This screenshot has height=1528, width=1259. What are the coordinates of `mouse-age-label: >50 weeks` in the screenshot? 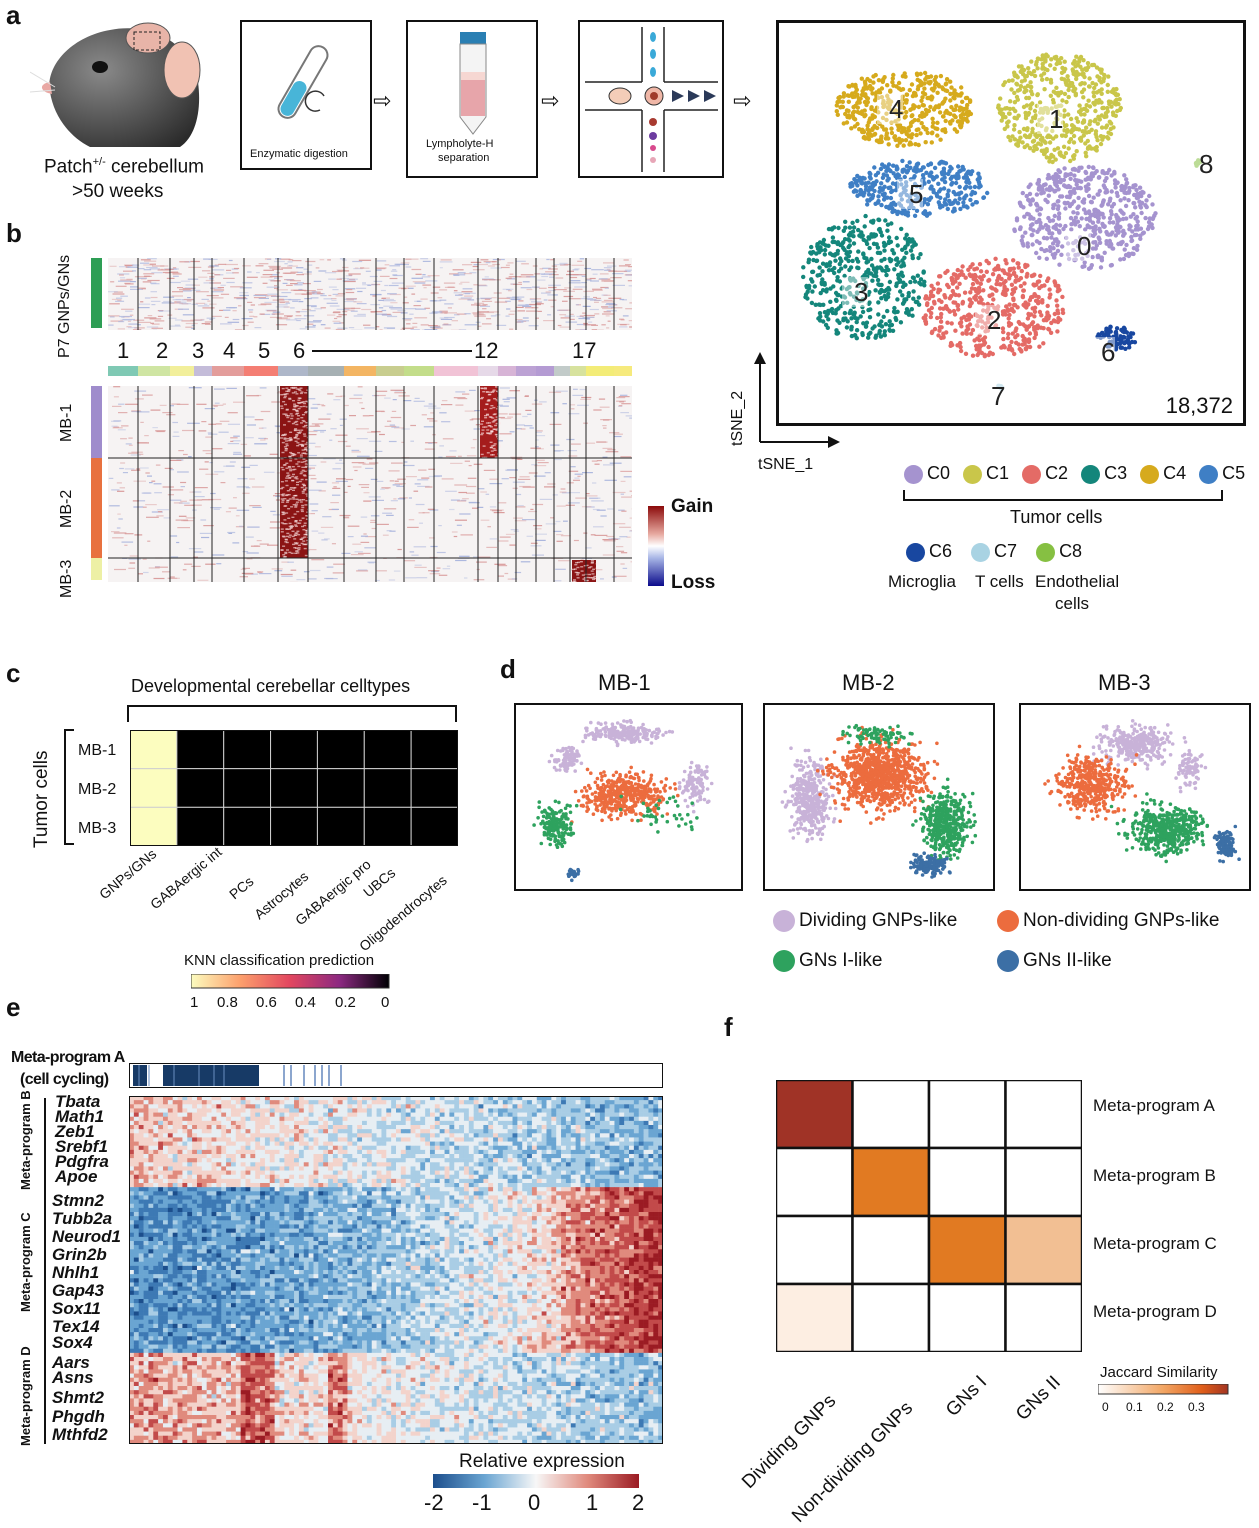 It's located at (117, 192).